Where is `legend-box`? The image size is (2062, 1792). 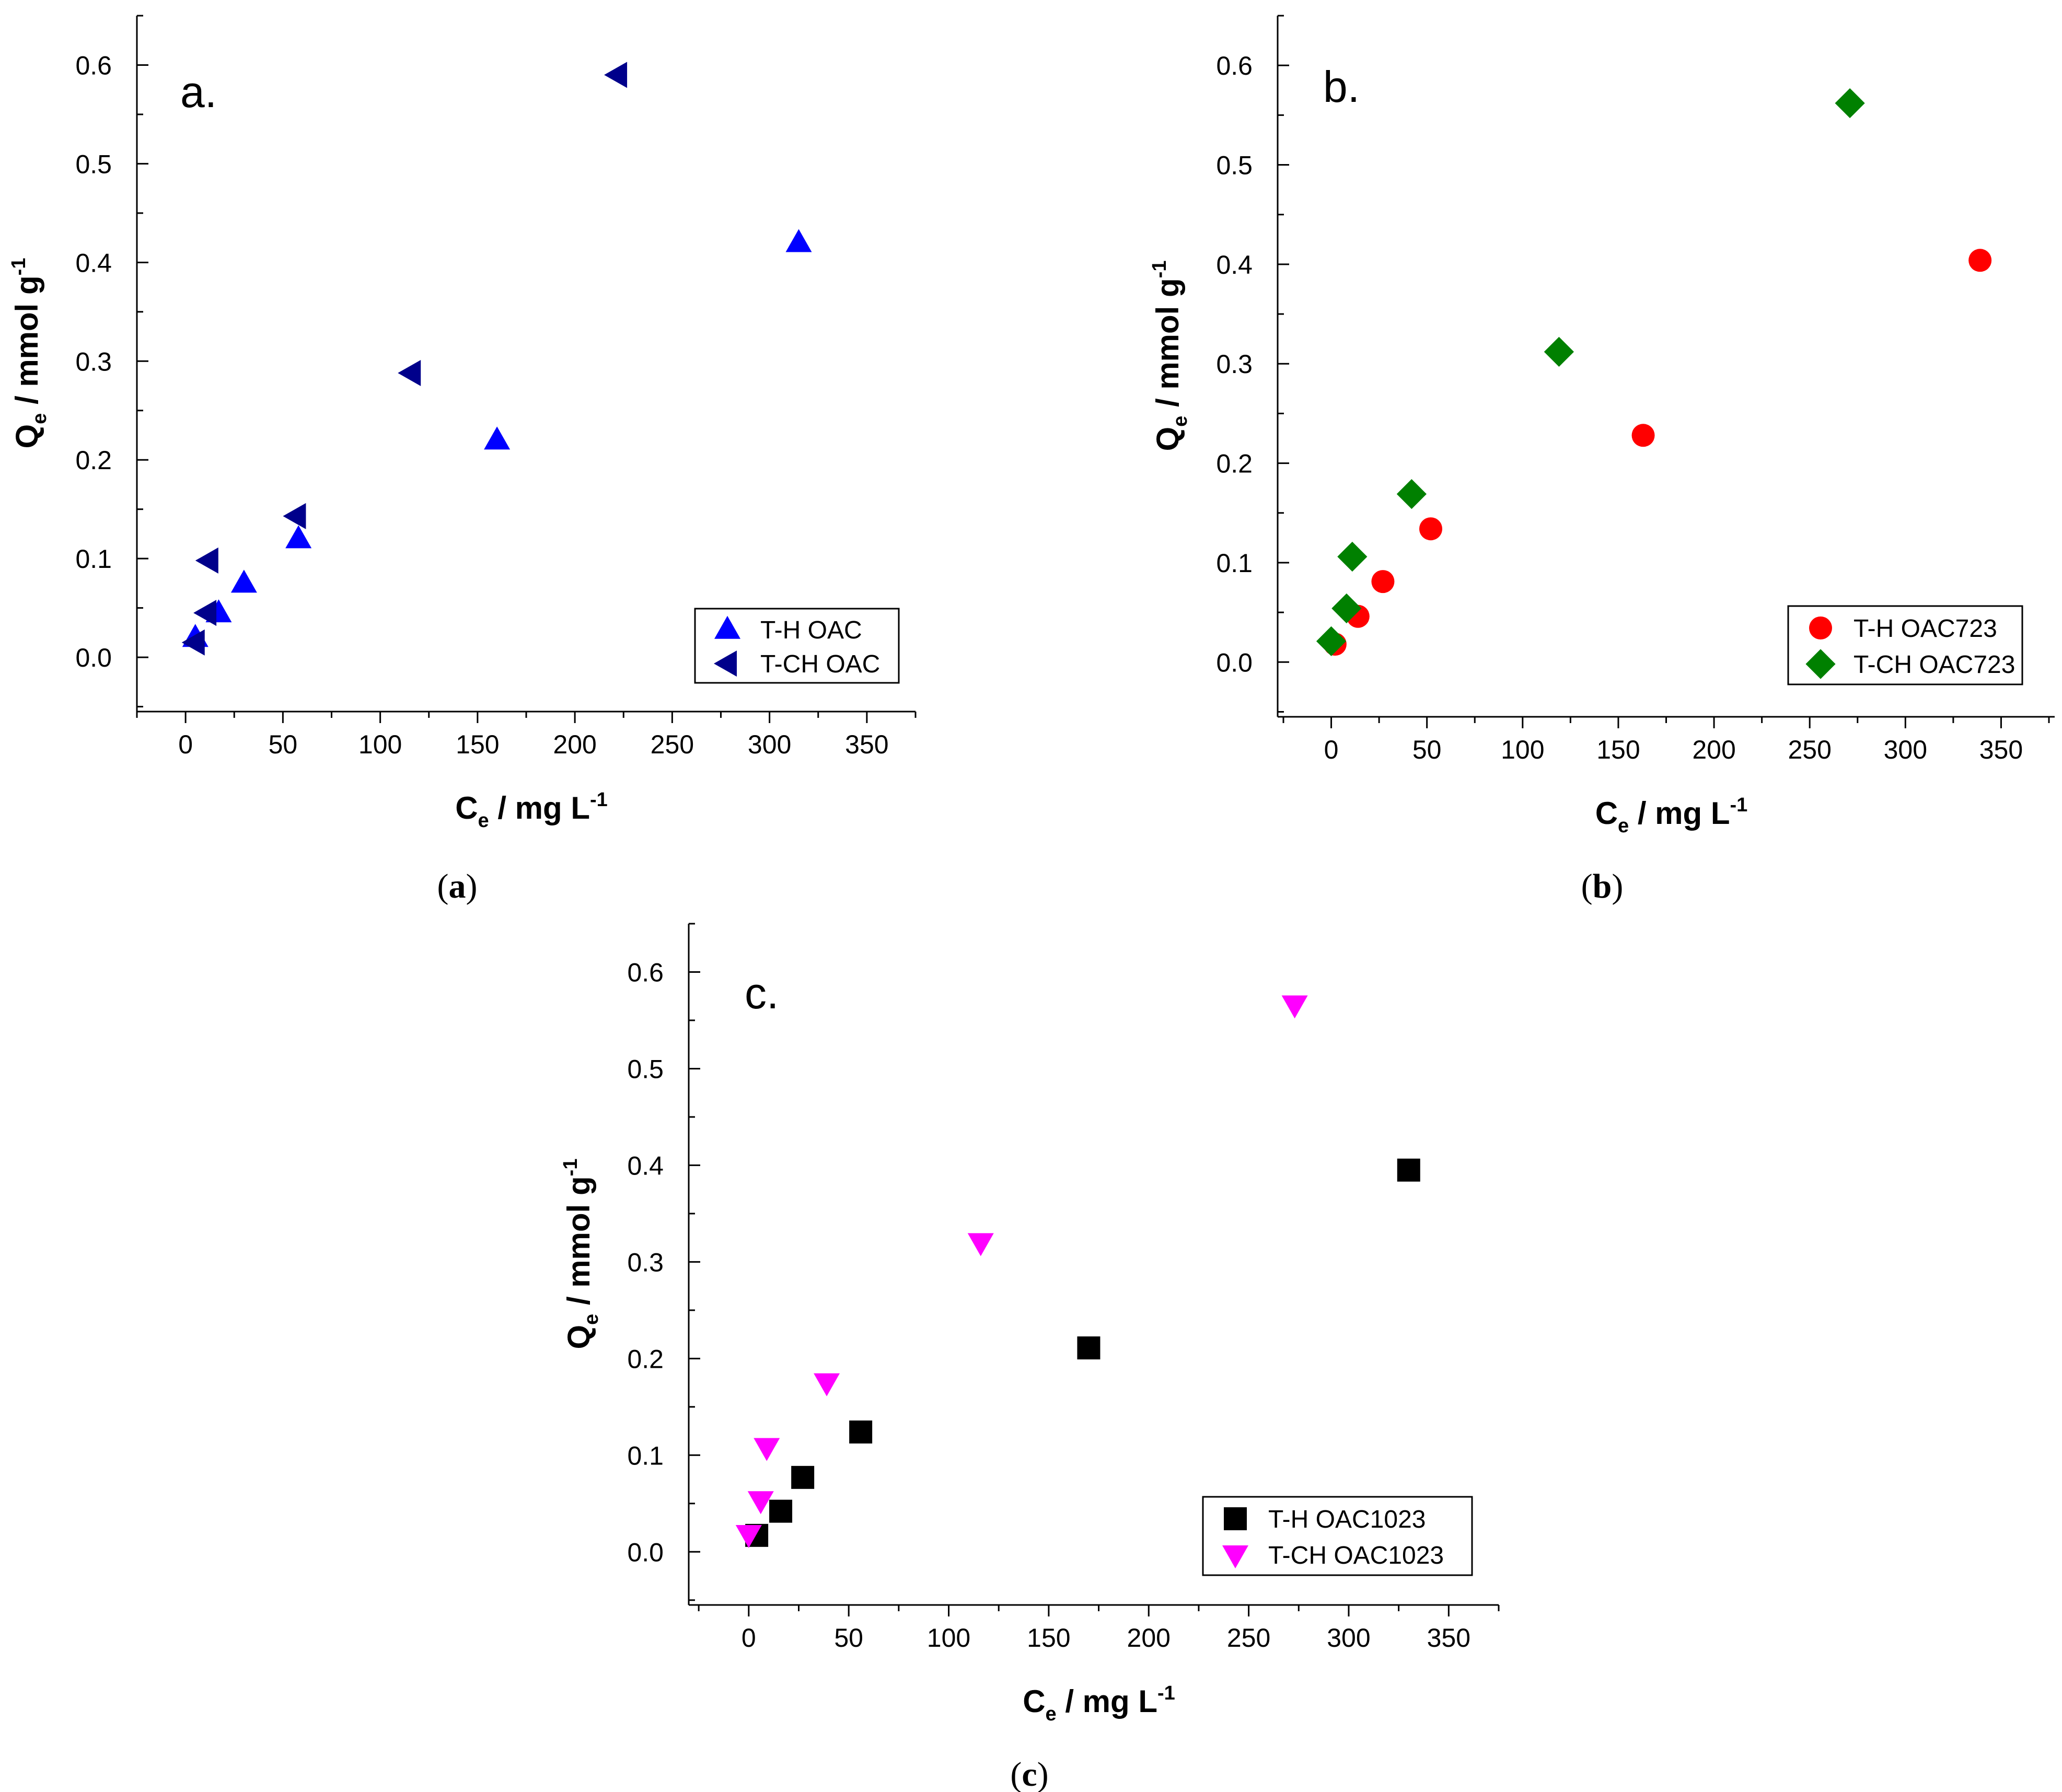
legend-box is located at coordinates (1337, 1536).